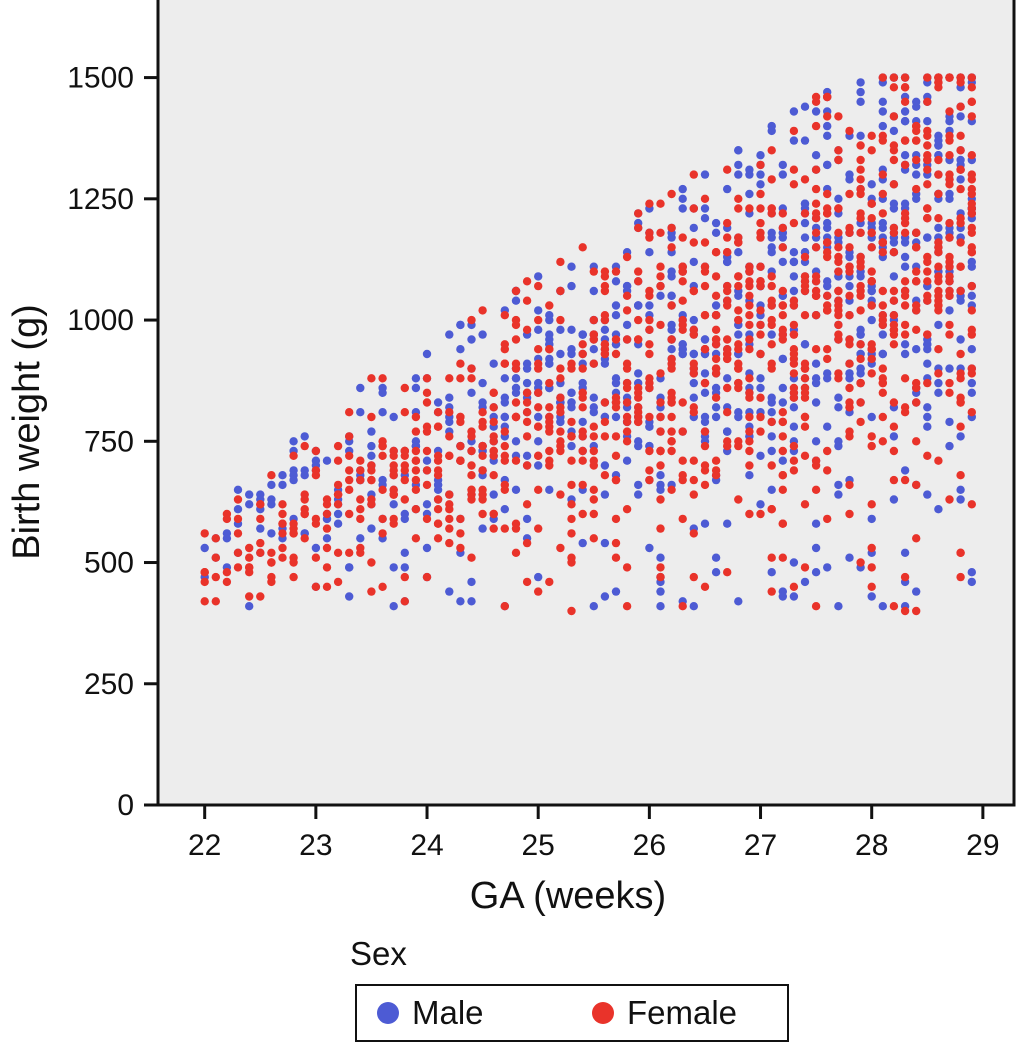 The height and width of the screenshot is (1045, 1024). I want to click on y-axis-title: Birth weight (g), so click(27, 432).